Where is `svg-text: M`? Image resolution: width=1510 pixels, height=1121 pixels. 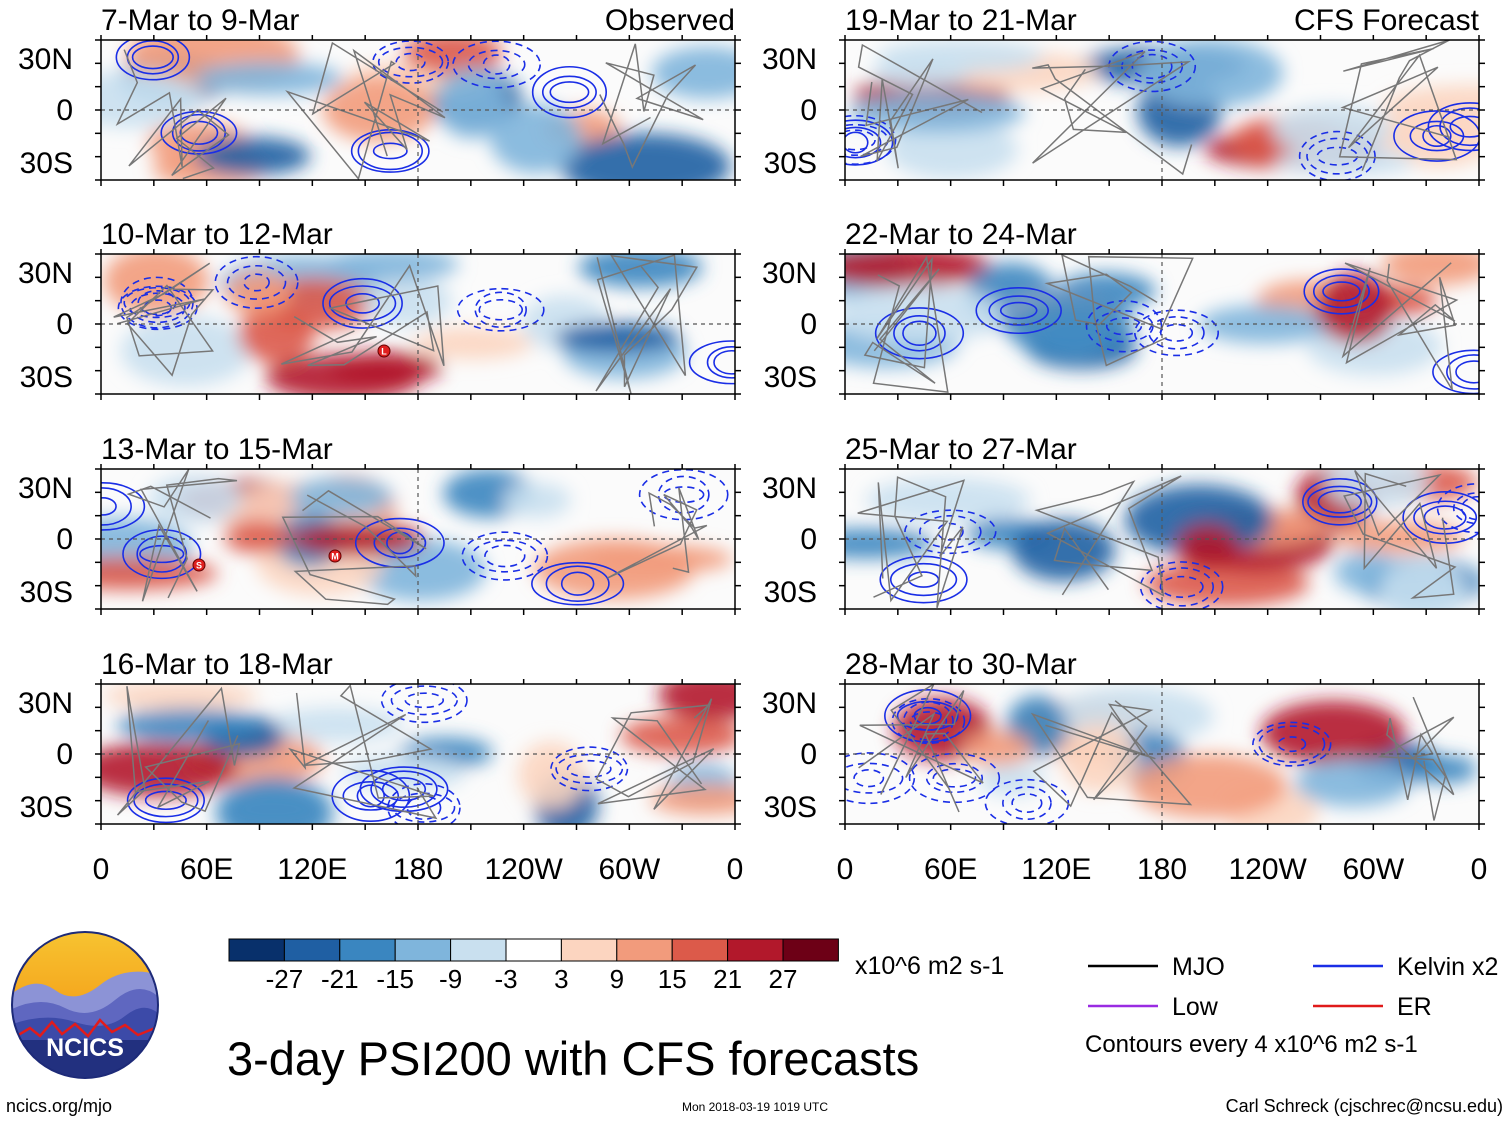 svg-text: M is located at coordinates (335, 557).